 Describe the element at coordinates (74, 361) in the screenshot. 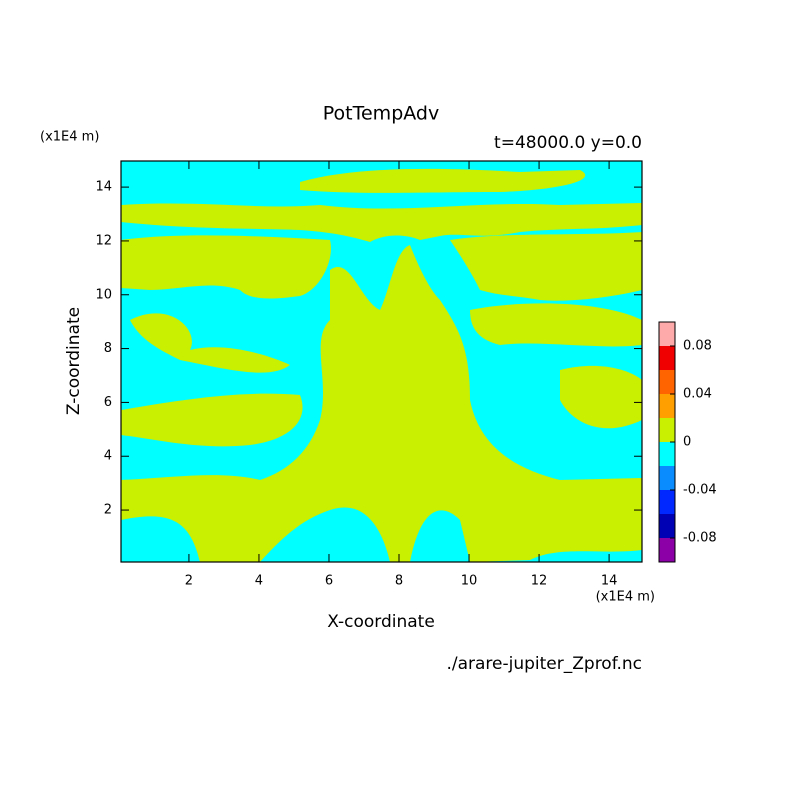

I see `y-axis-label: Z-coordinate` at that location.